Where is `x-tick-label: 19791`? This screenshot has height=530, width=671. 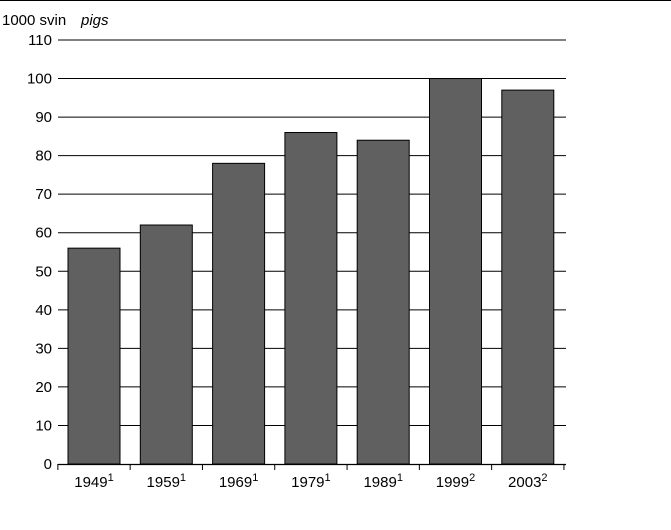
x-tick-label: 19791 is located at coordinates (311, 481).